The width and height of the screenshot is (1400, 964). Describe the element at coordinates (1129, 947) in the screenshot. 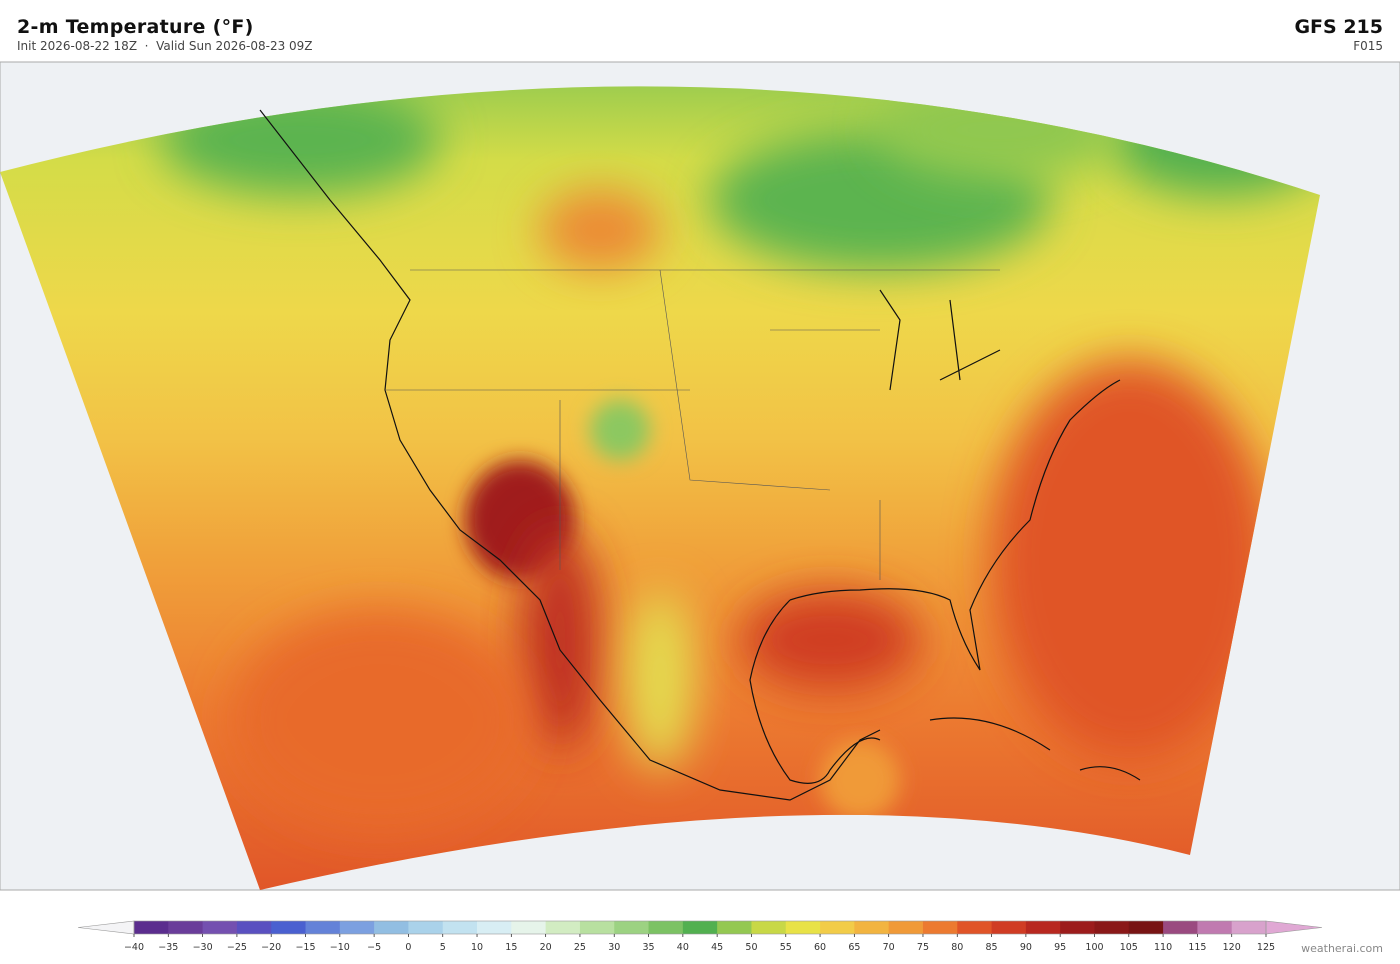

I see `tick-label: 105` at that location.